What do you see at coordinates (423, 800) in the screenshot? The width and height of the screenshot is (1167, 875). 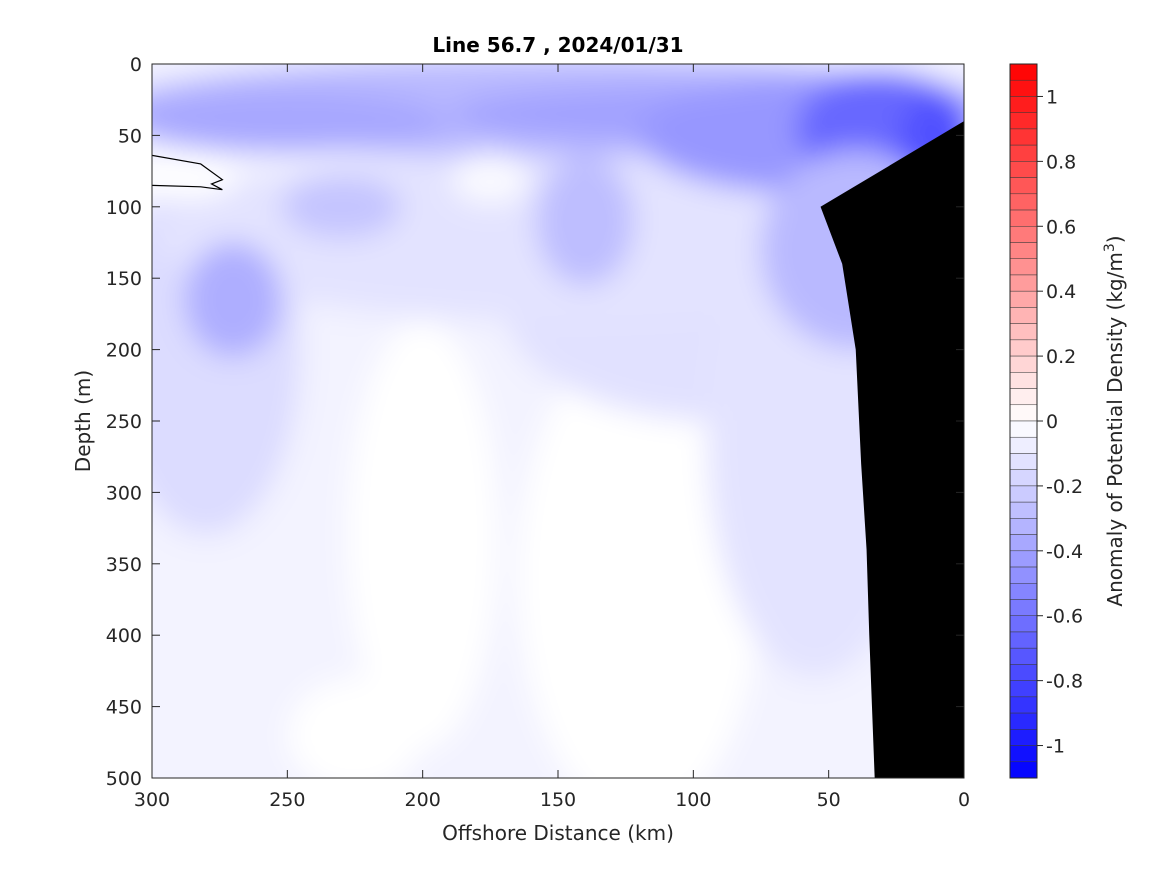 I see `x-tick-label: 200` at bounding box center [423, 800].